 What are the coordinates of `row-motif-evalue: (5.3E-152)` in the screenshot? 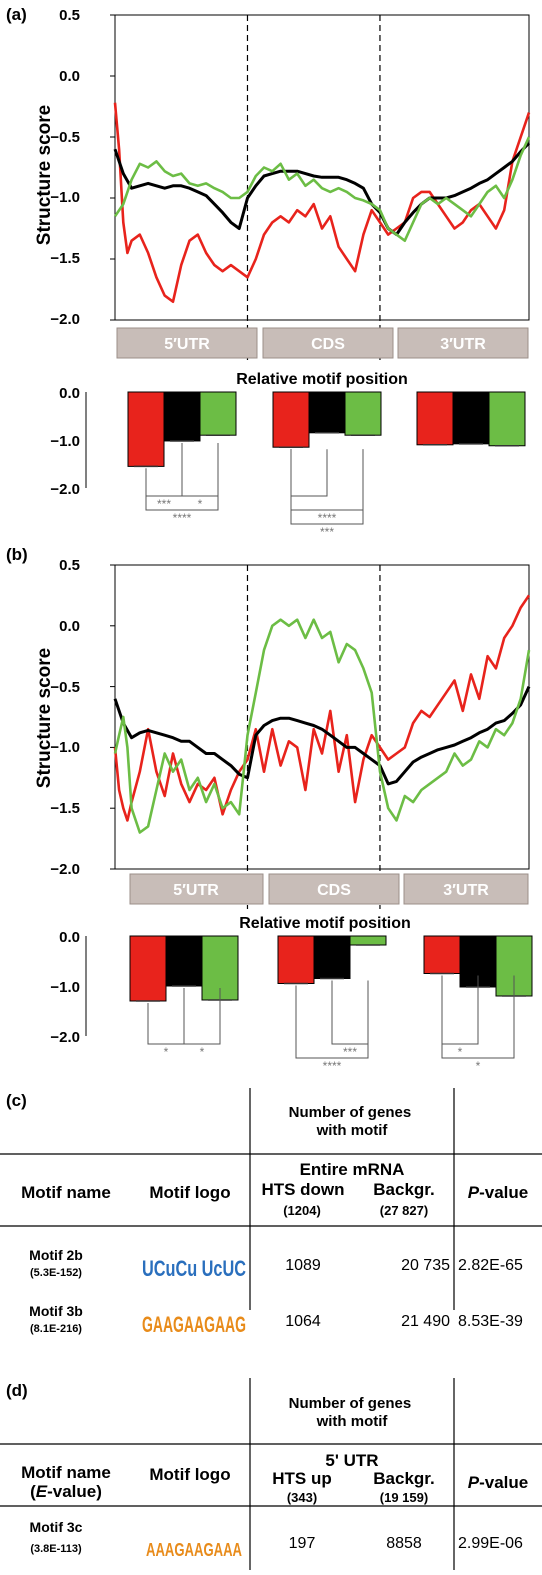 It's located at (56, 1273).